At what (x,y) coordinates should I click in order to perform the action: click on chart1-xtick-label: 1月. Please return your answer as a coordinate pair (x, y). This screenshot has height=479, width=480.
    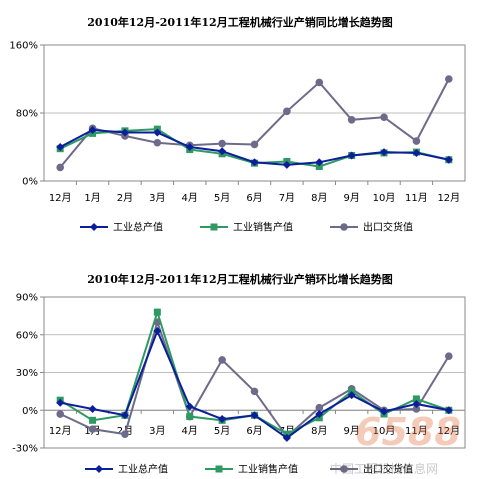
    Looking at the image, I should click on (92, 198).